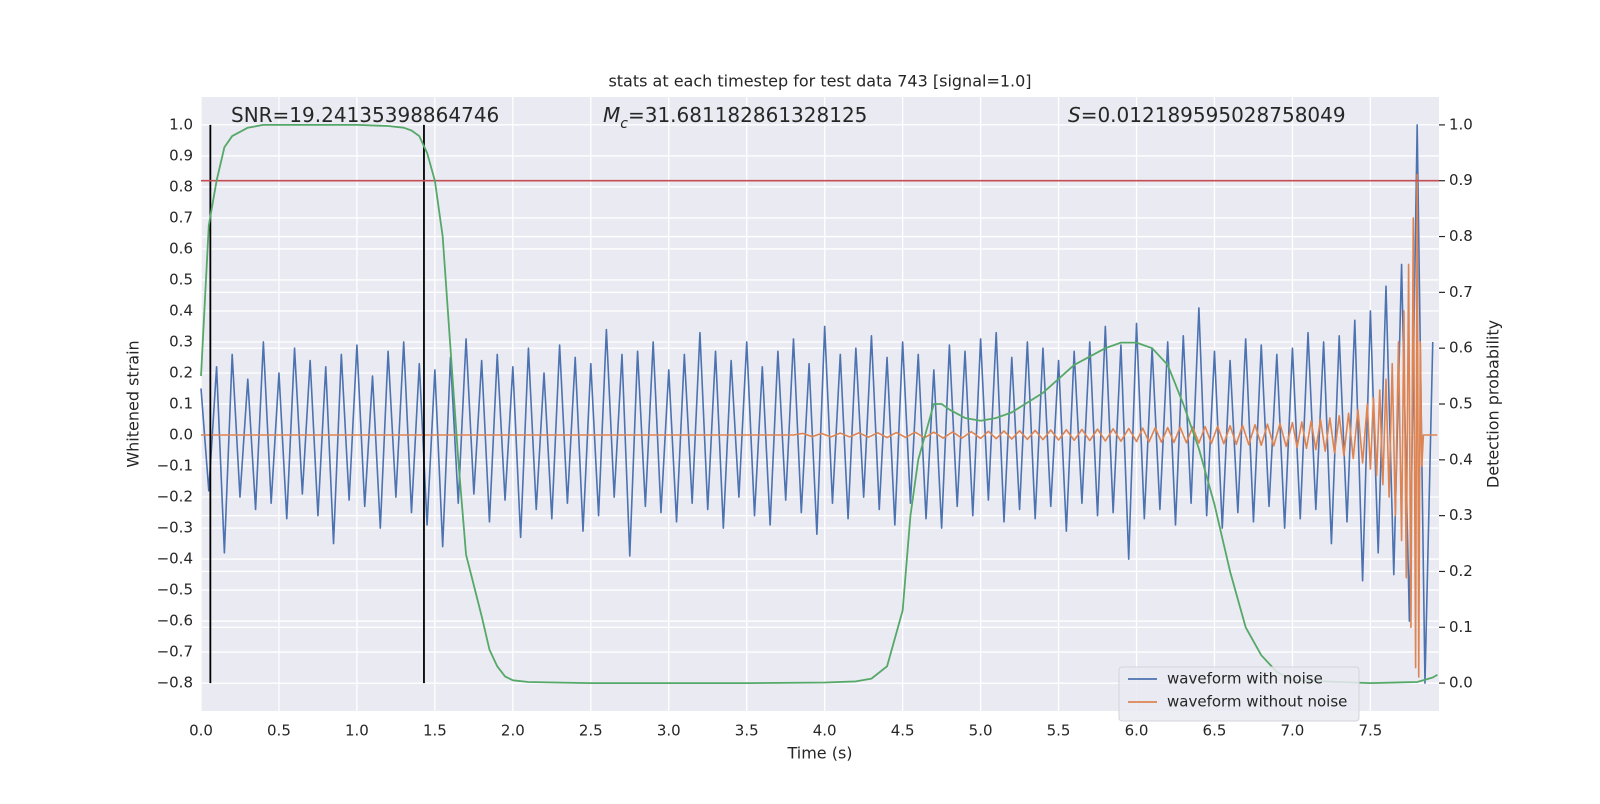 This screenshot has height=804, width=1600. What do you see at coordinates (181, 155) in the screenshot?
I see `y-tick-label: 0.9` at bounding box center [181, 155].